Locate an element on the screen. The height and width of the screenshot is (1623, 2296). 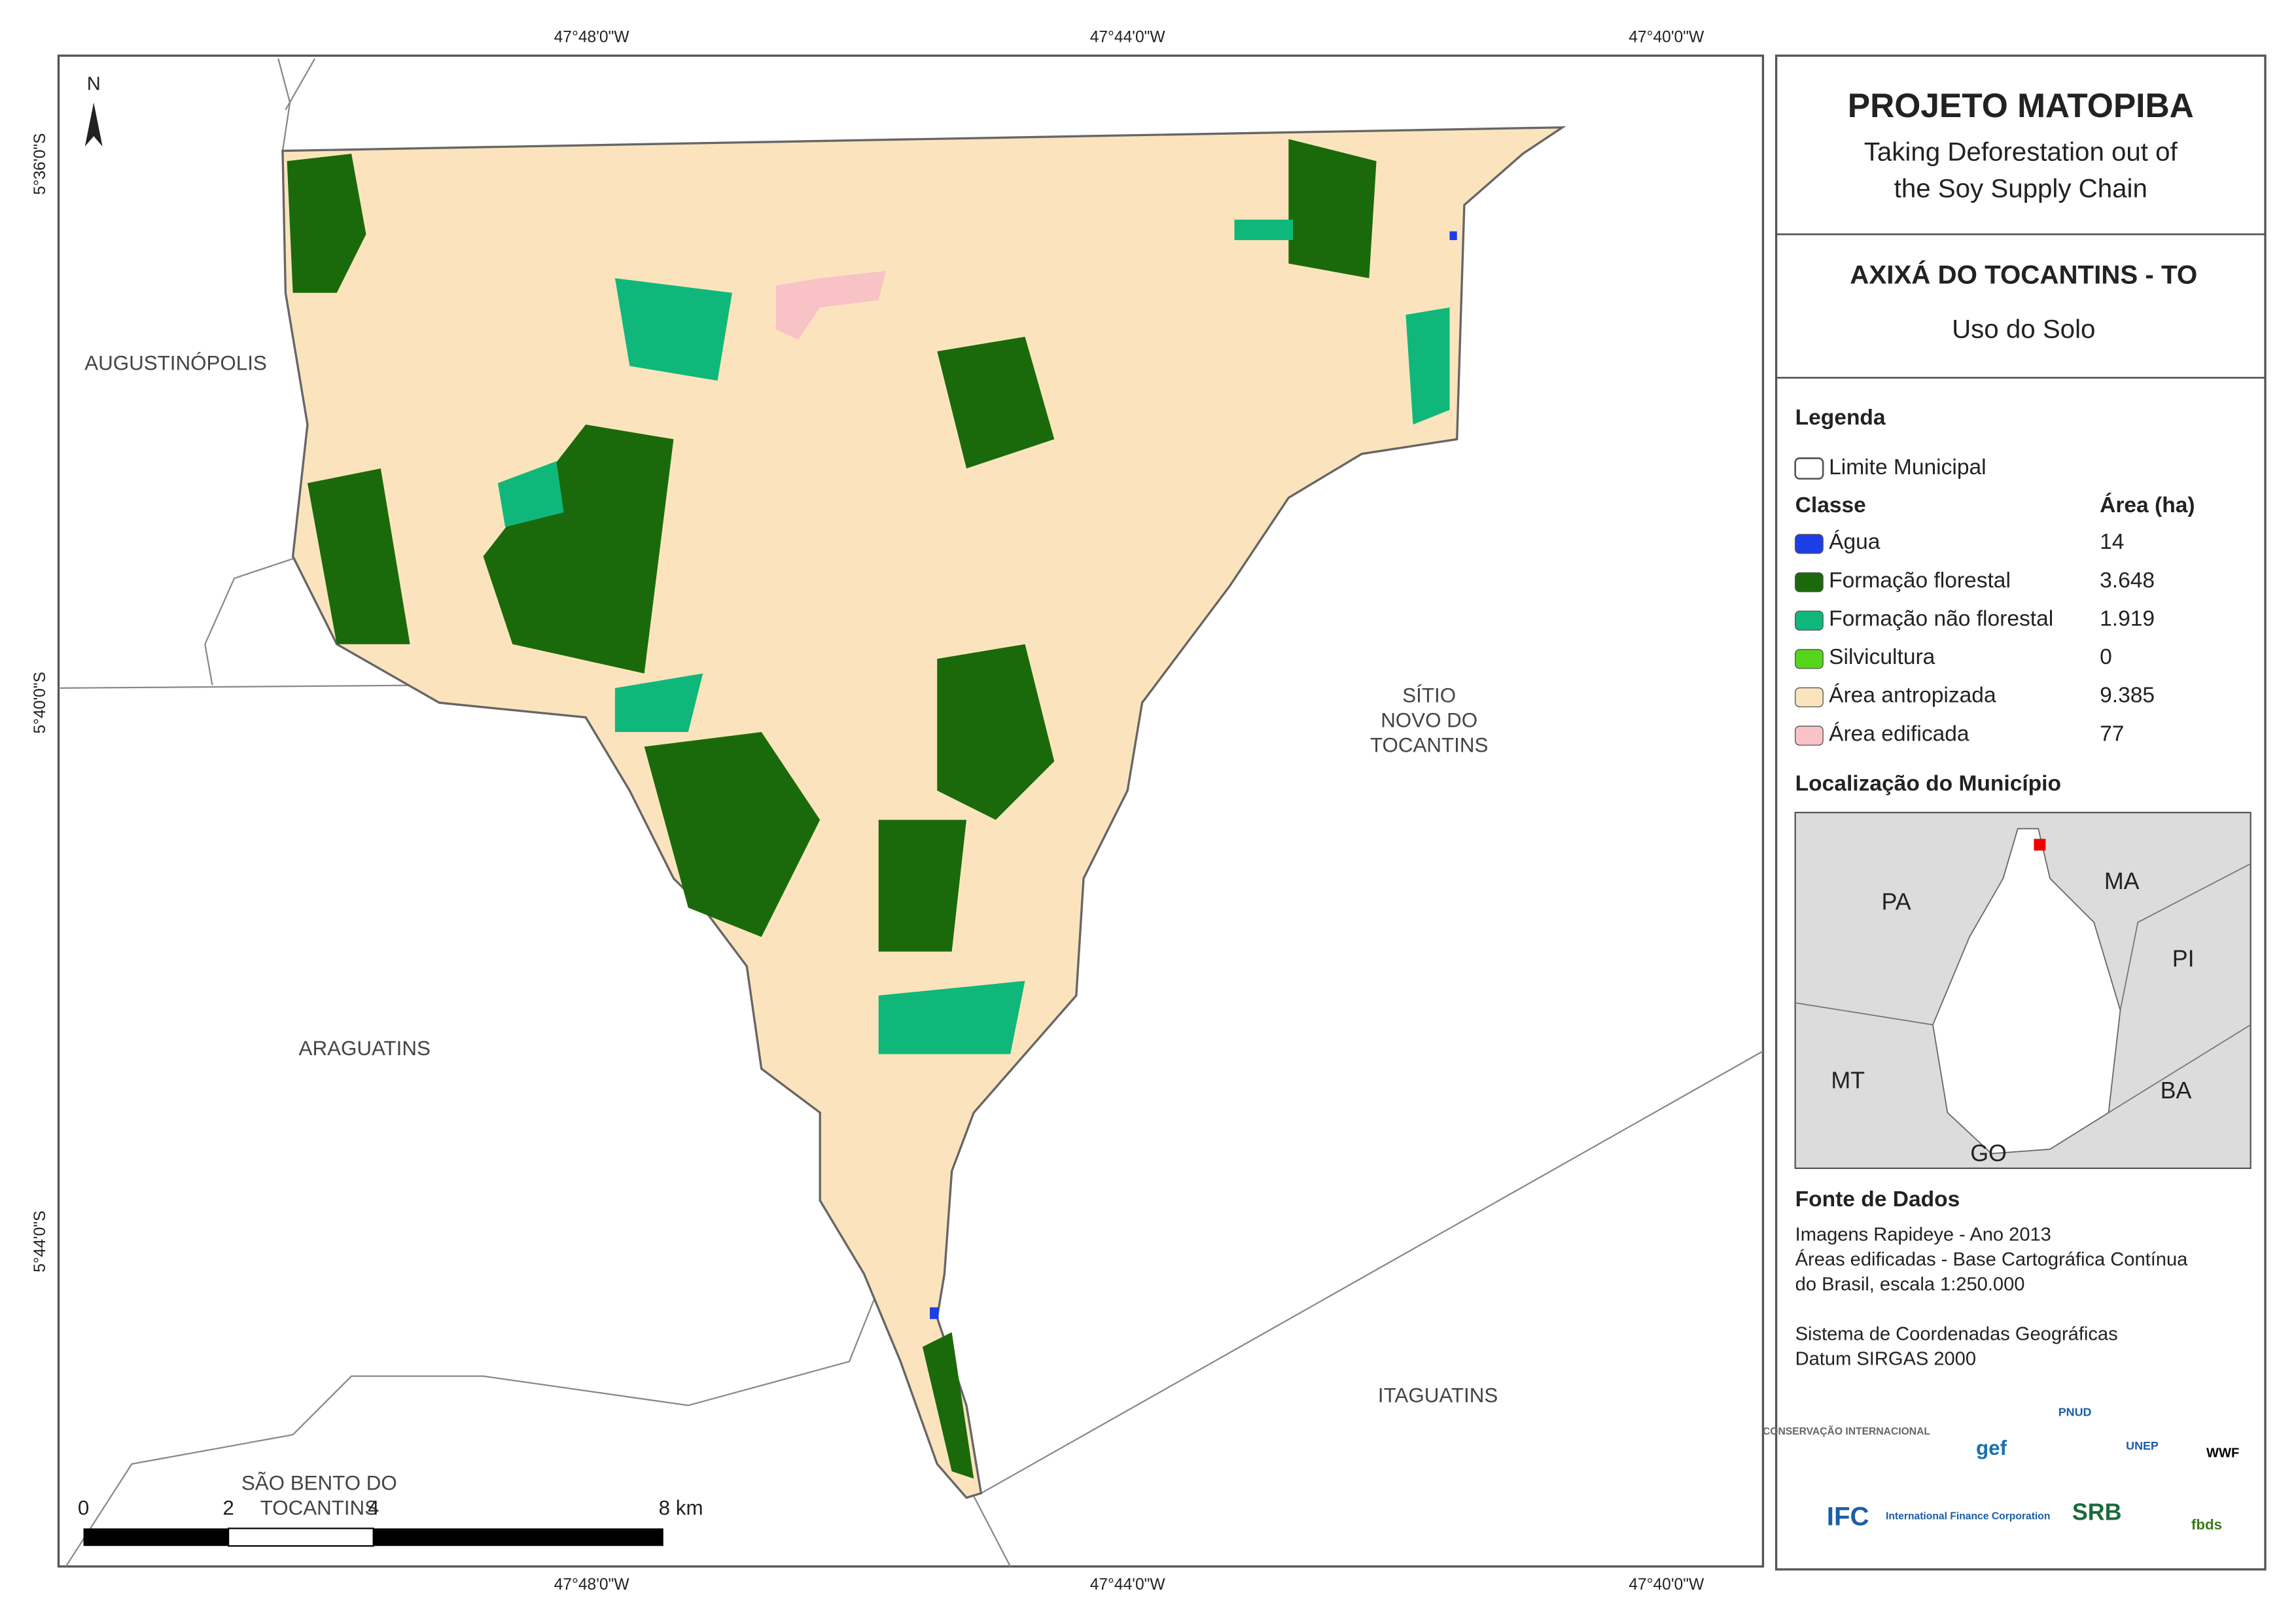
legend-area: 77 is located at coordinates (2112, 734).